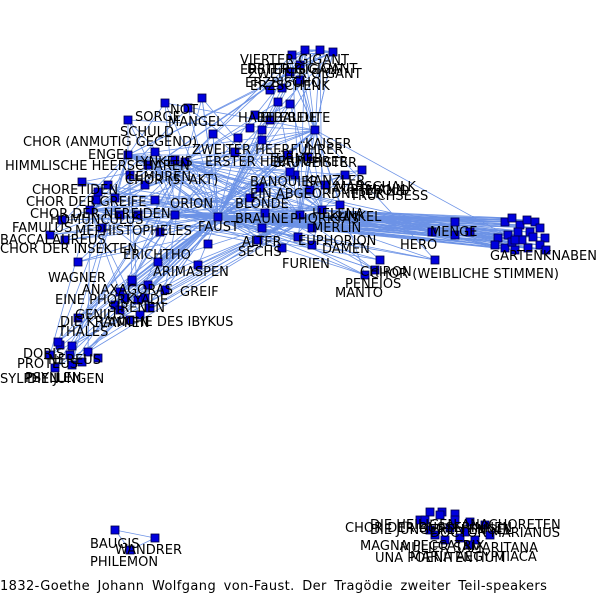 The image size is (600, 600). I want to click on node-label: DIE JUNGEN, so click(65, 379).